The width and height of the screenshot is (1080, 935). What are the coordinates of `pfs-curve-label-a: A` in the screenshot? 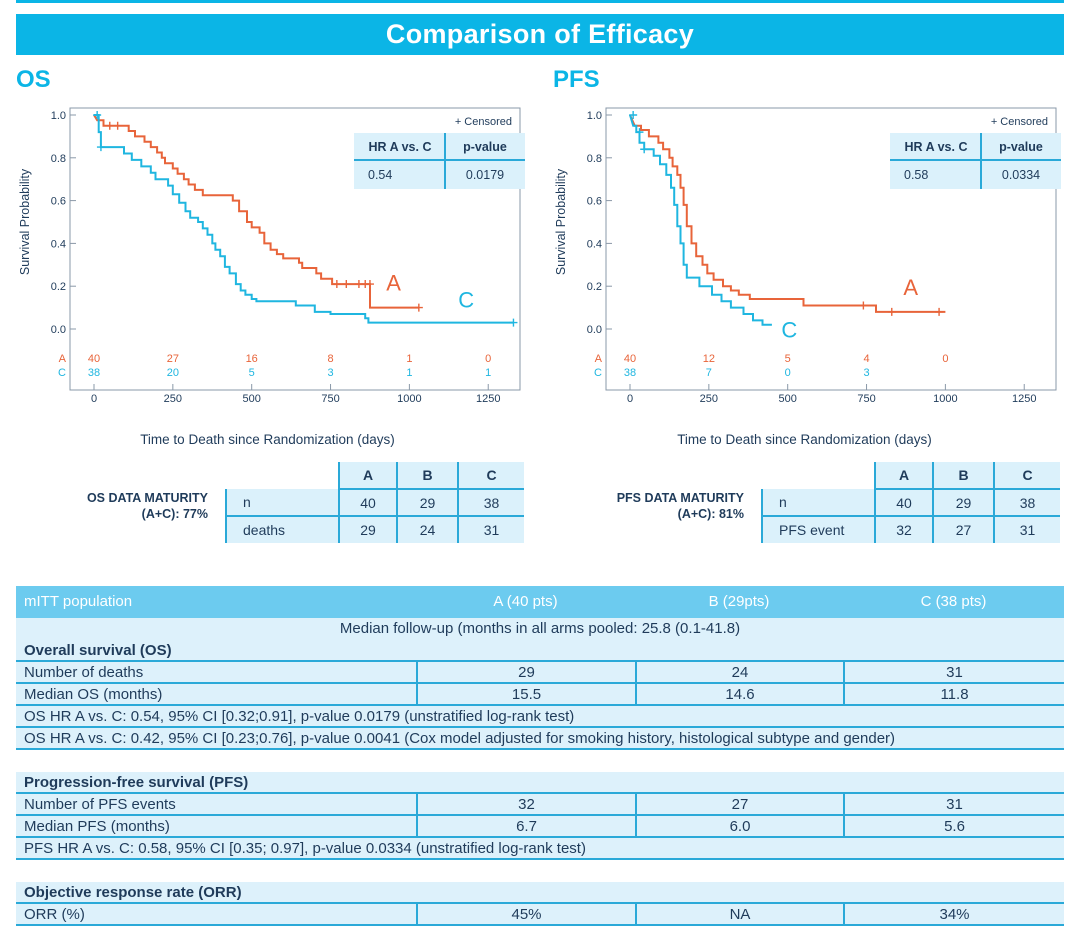 It's located at (910, 287).